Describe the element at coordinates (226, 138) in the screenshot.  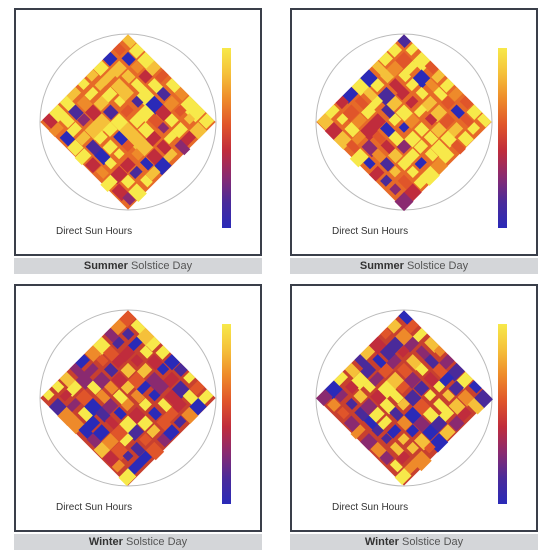
I see `color-bar` at that location.